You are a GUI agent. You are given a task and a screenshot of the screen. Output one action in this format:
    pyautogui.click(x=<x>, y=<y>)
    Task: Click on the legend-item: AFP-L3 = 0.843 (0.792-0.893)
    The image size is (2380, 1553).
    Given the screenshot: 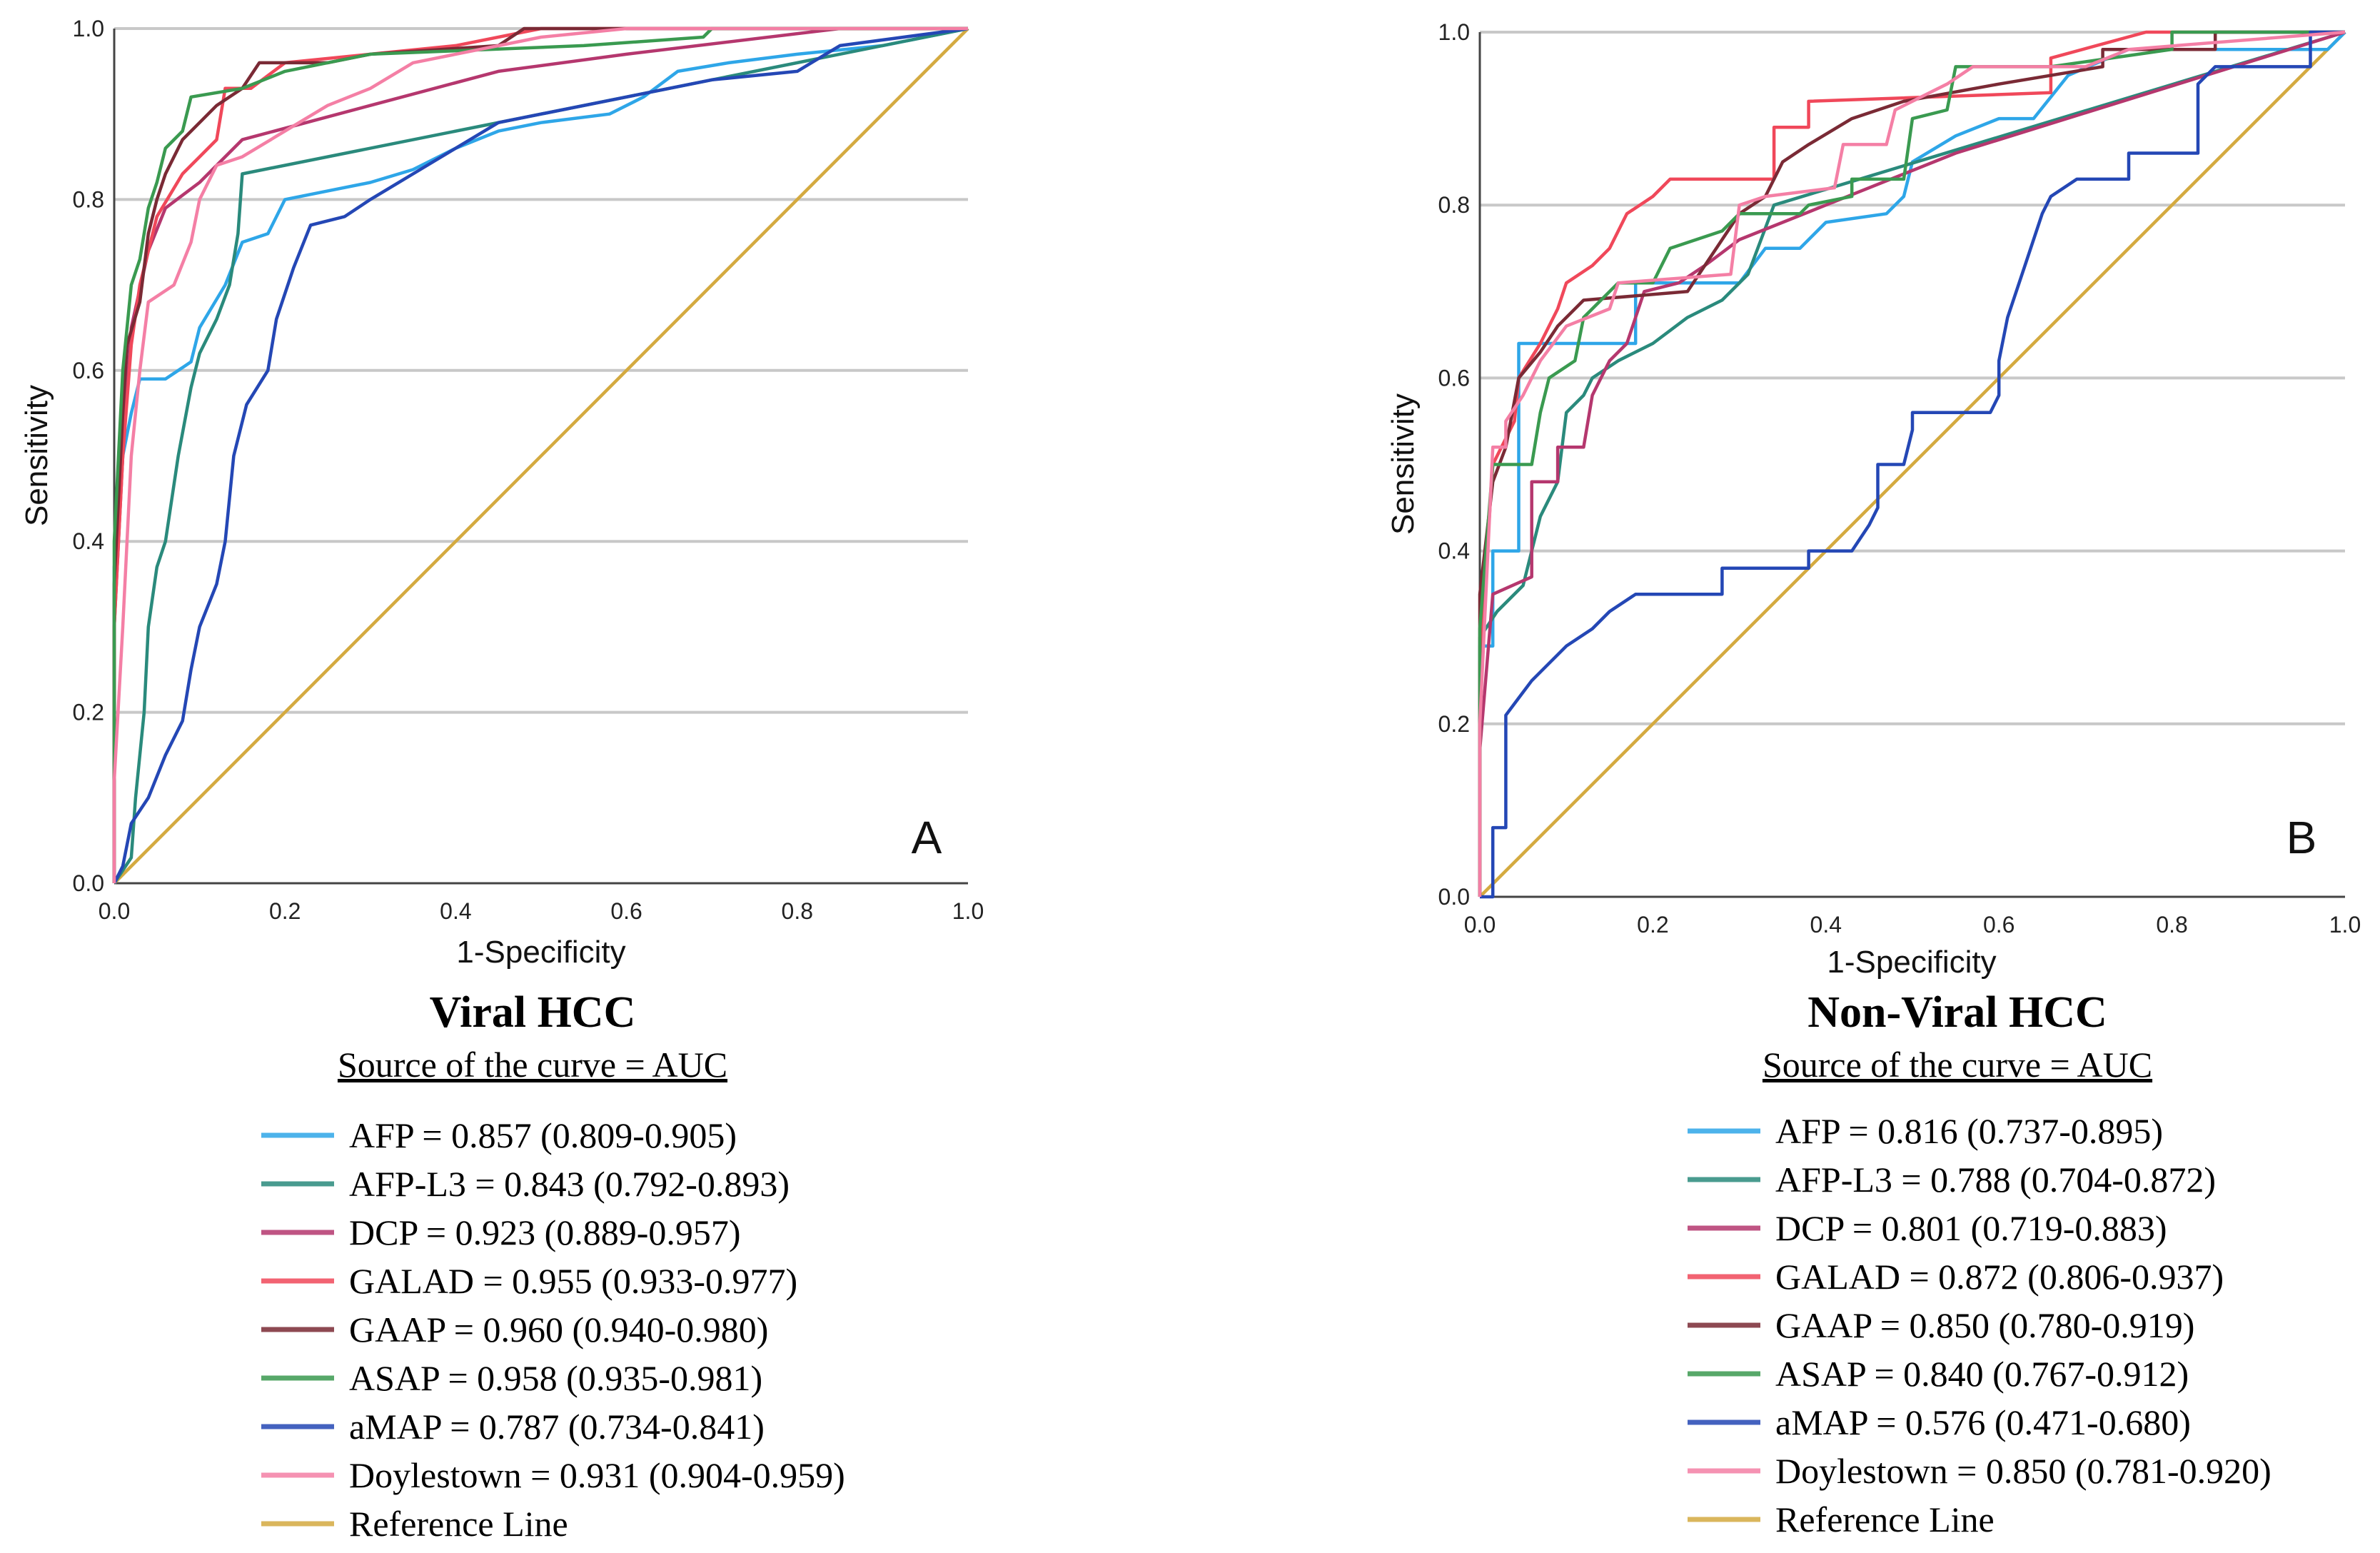 What is the action you would take?
    pyautogui.click(x=525, y=1184)
    